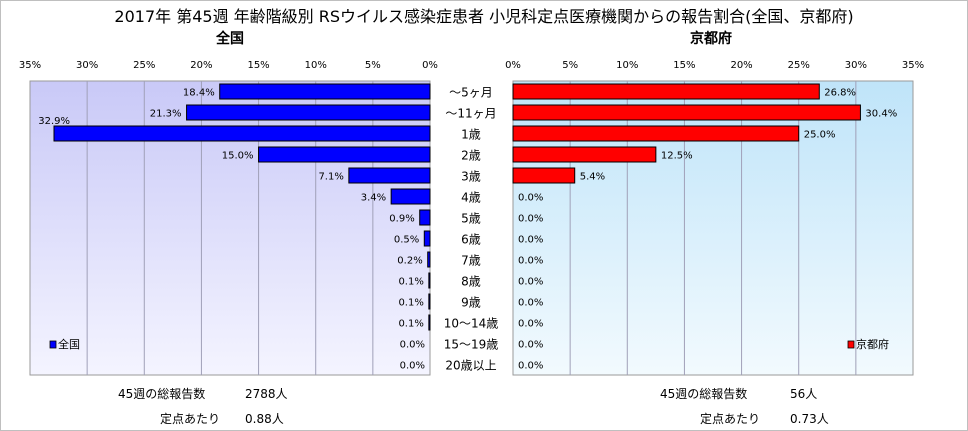 The image size is (968, 431). Describe the element at coordinates (471, 198) in the screenshot. I see `category-label: 4歳` at that location.